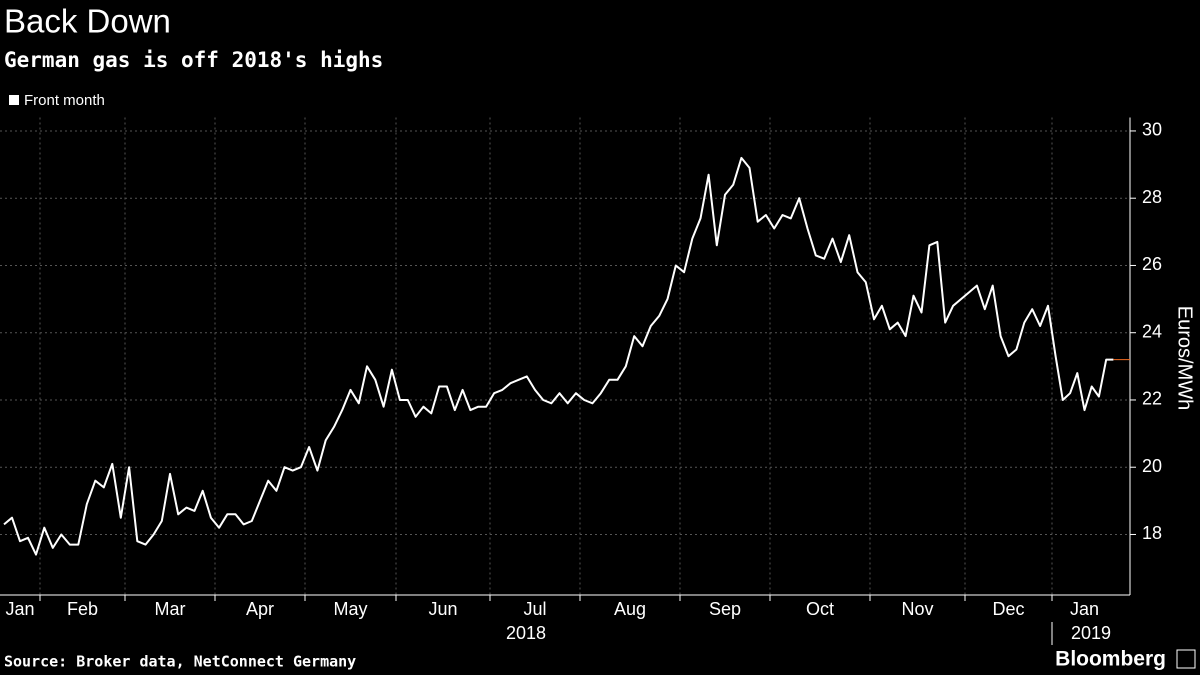 The height and width of the screenshot is (675, 1200). Describe the element at coordinates (1152, 130) in the screenshot. I see `y-tick-label: 30` at that location.